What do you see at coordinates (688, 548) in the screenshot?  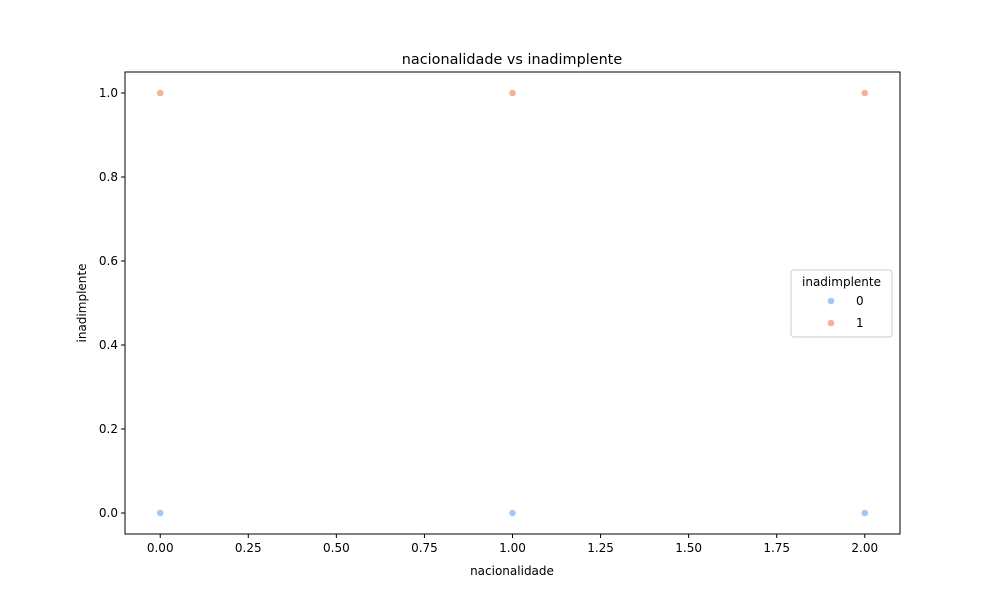 I see `x-tick-label: 1.50` at bounding box center [688, 548].